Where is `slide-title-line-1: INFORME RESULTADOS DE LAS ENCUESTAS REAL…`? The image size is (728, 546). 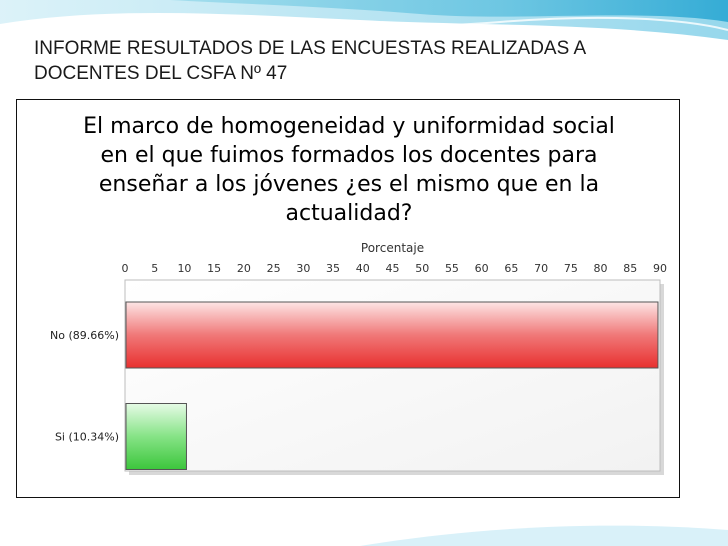 slide-title-line-1: INFORME RESULTADOS DE LAS ENCUESTAS REAL… is located at coordinates (310, 48).